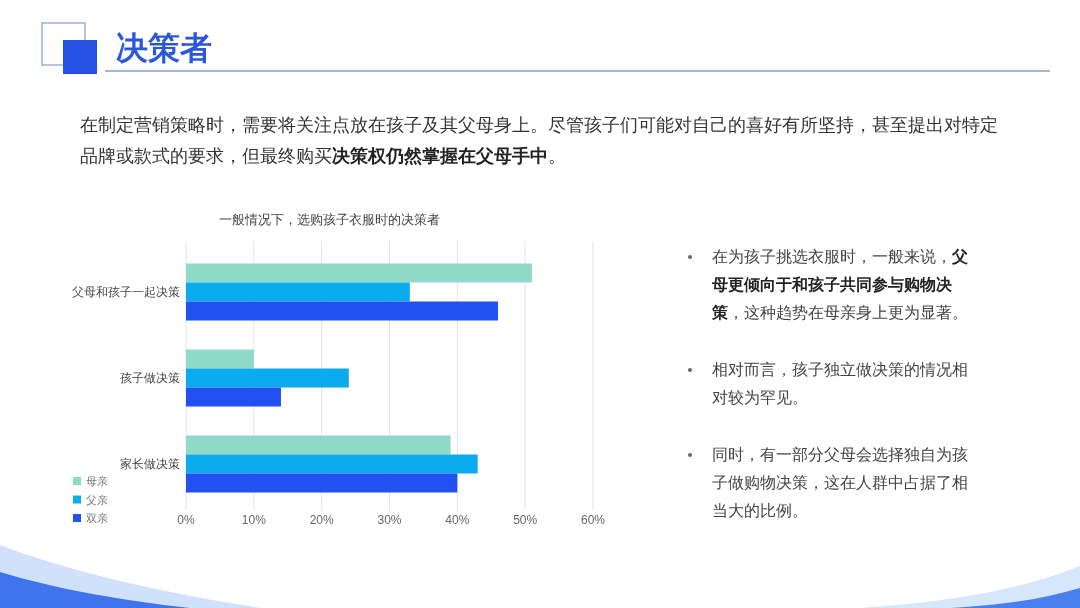 Image resolution: width=1080 pixels, height=608 pixels. I want to click on text: 同时，有一部分父母会选择独自为孩子做购物决策，这在人群中占据了相当大的比例。, so click(840, 483).